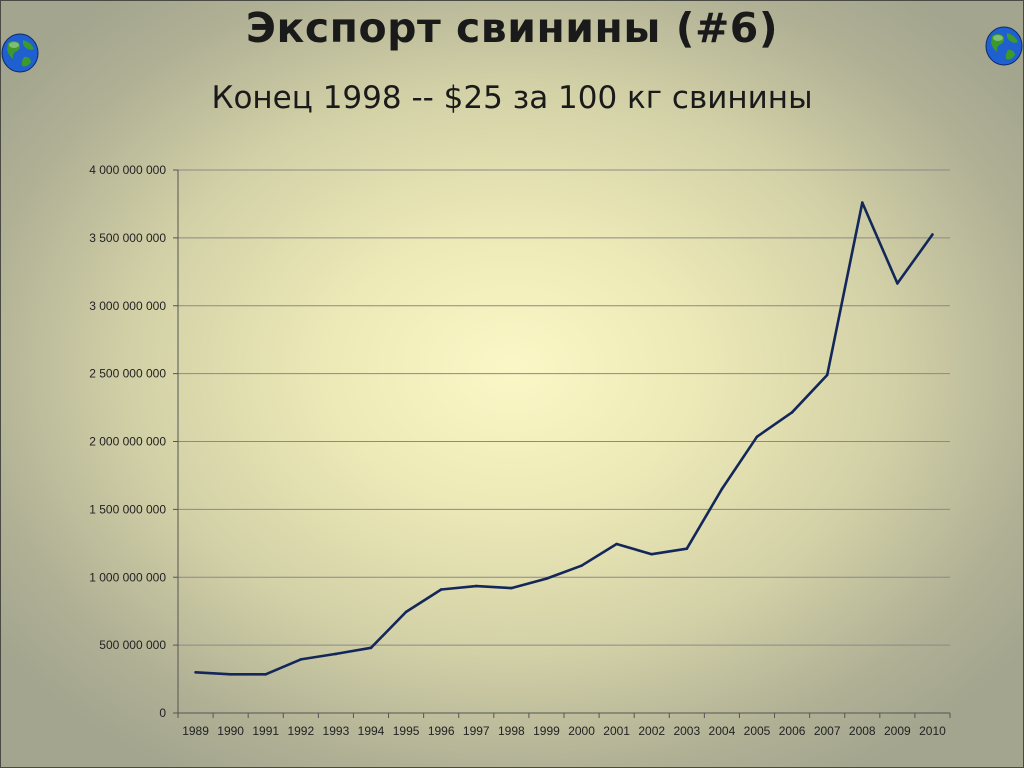  I want to click on slide-title: Экспорт свинины (#6), so click(512, 28).